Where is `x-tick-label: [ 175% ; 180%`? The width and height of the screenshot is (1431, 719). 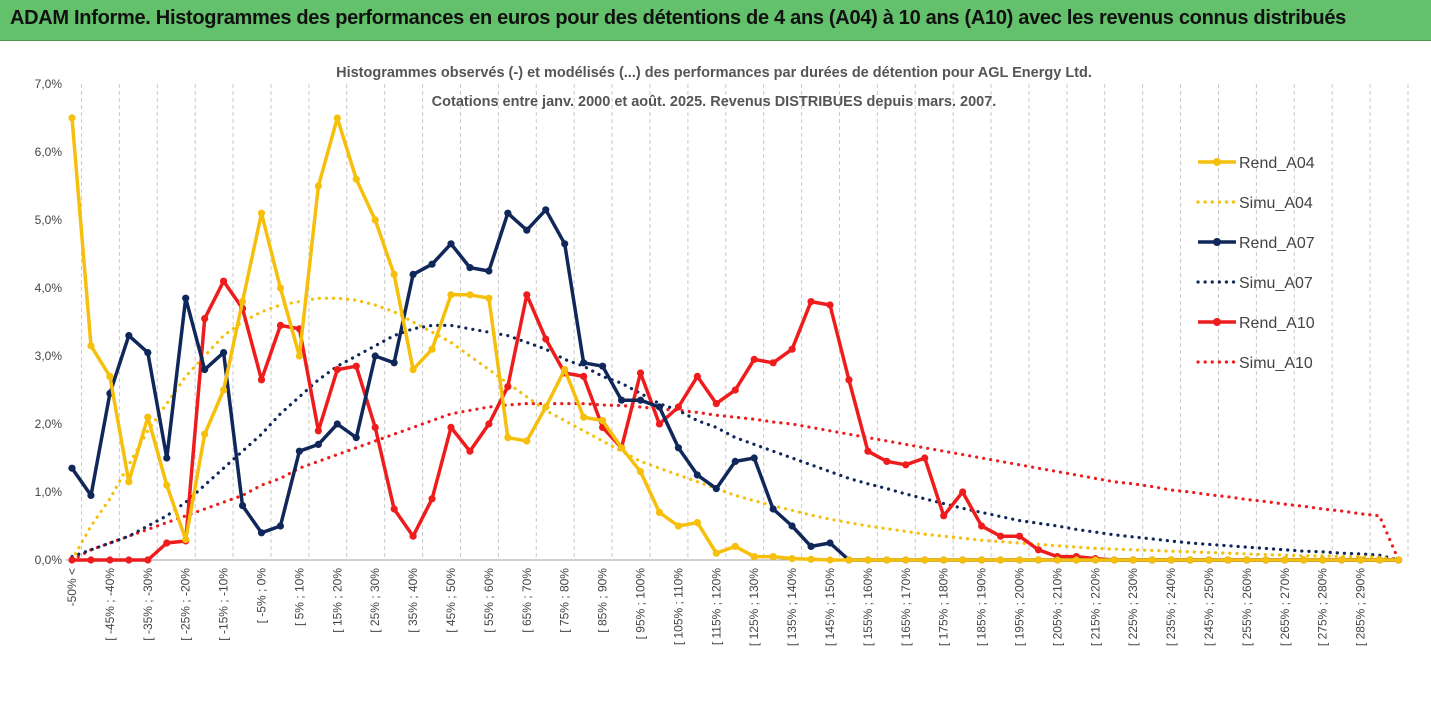
x-tick-label: [ 175% ; 180% is located at coordinates (944, 607).